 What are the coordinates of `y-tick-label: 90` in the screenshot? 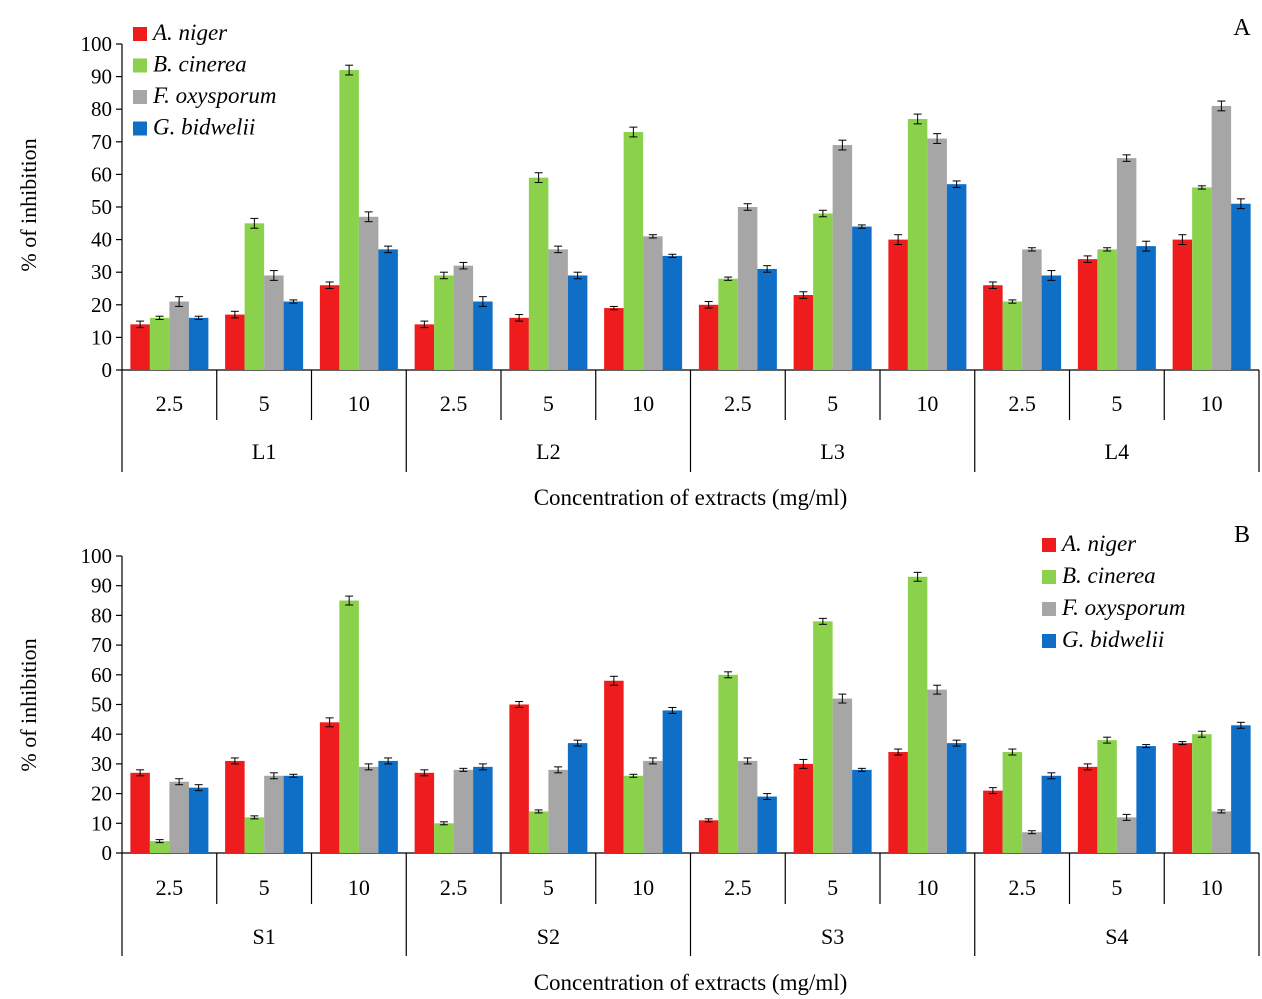 It's located at (101, 586).